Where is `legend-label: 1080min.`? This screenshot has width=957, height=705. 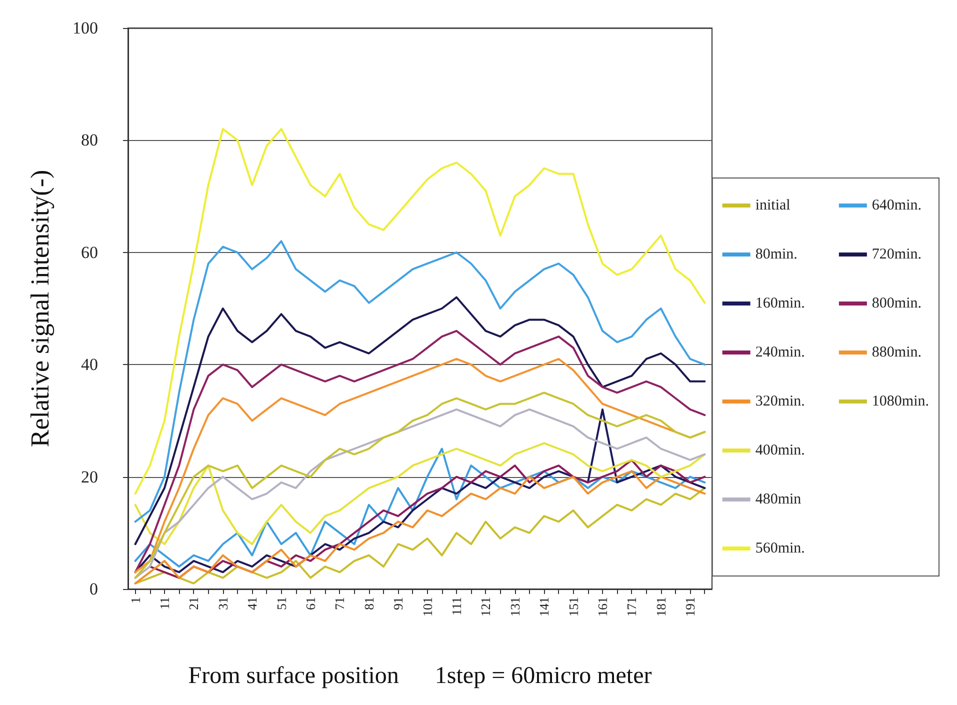
legend-label: 1080min. is located at coordinates (901, 402).